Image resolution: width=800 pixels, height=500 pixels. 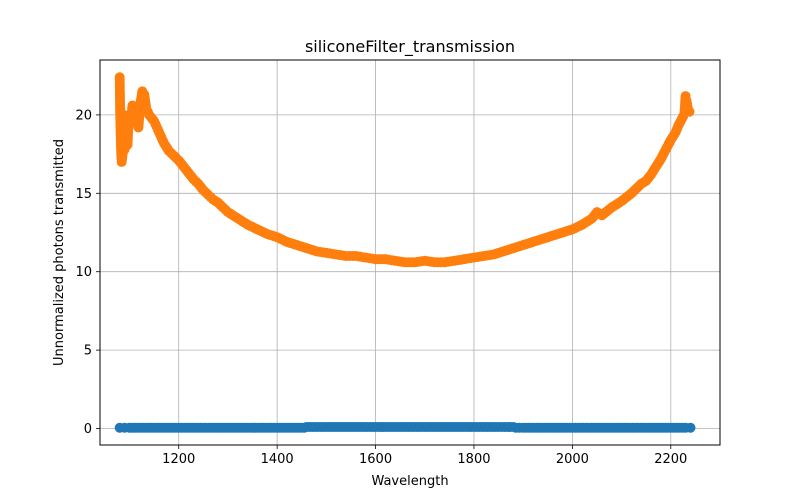 What do you see at coordinates (670, 459) in the screenshot?
I see `x-tick-label: 2200` at bounding box center [670, 459].